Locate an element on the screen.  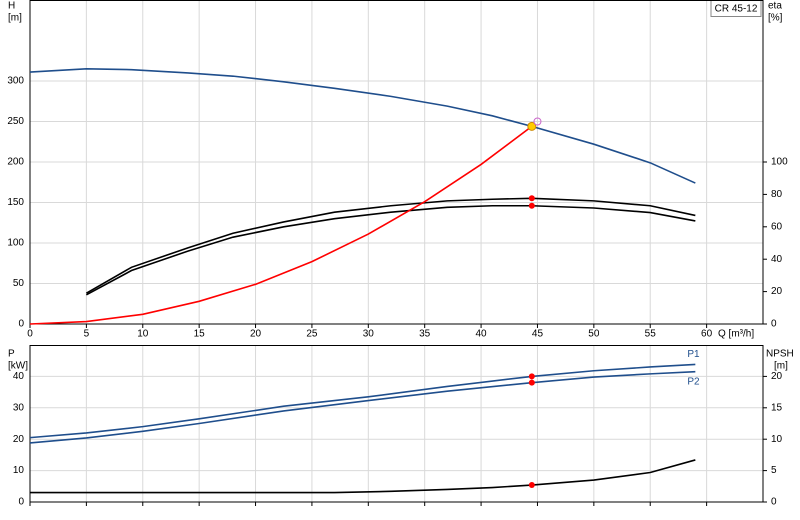
y-tick-label: 300 is located at coordinates (15, 81).